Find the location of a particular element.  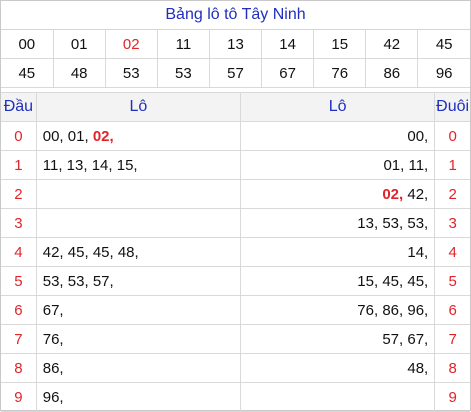

dau-digit: 9 is located at coordinates (19, 397).